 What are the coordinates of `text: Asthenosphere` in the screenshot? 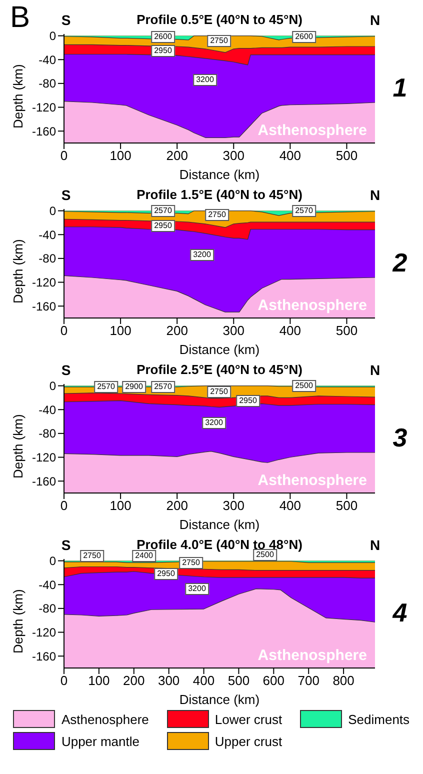 It's located at (105, 719).